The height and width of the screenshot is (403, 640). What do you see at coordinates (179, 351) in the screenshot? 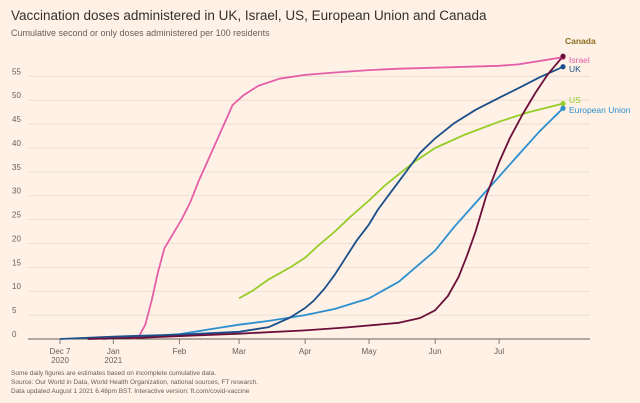
I see `x-tick-label: Feb` at bounding box center [179, 351].